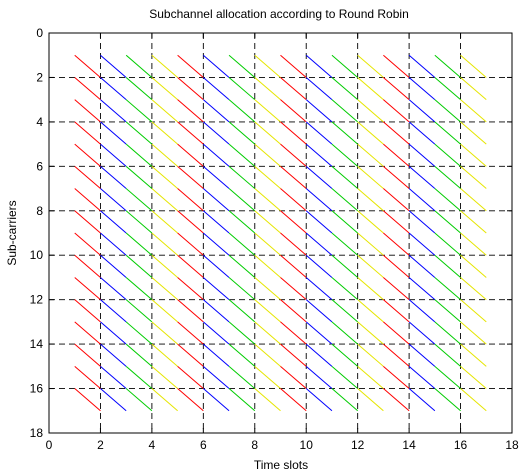  Describe the element at coordinates (37, 344) in the screenshot. I see `y-tick-label: 14` at that location.